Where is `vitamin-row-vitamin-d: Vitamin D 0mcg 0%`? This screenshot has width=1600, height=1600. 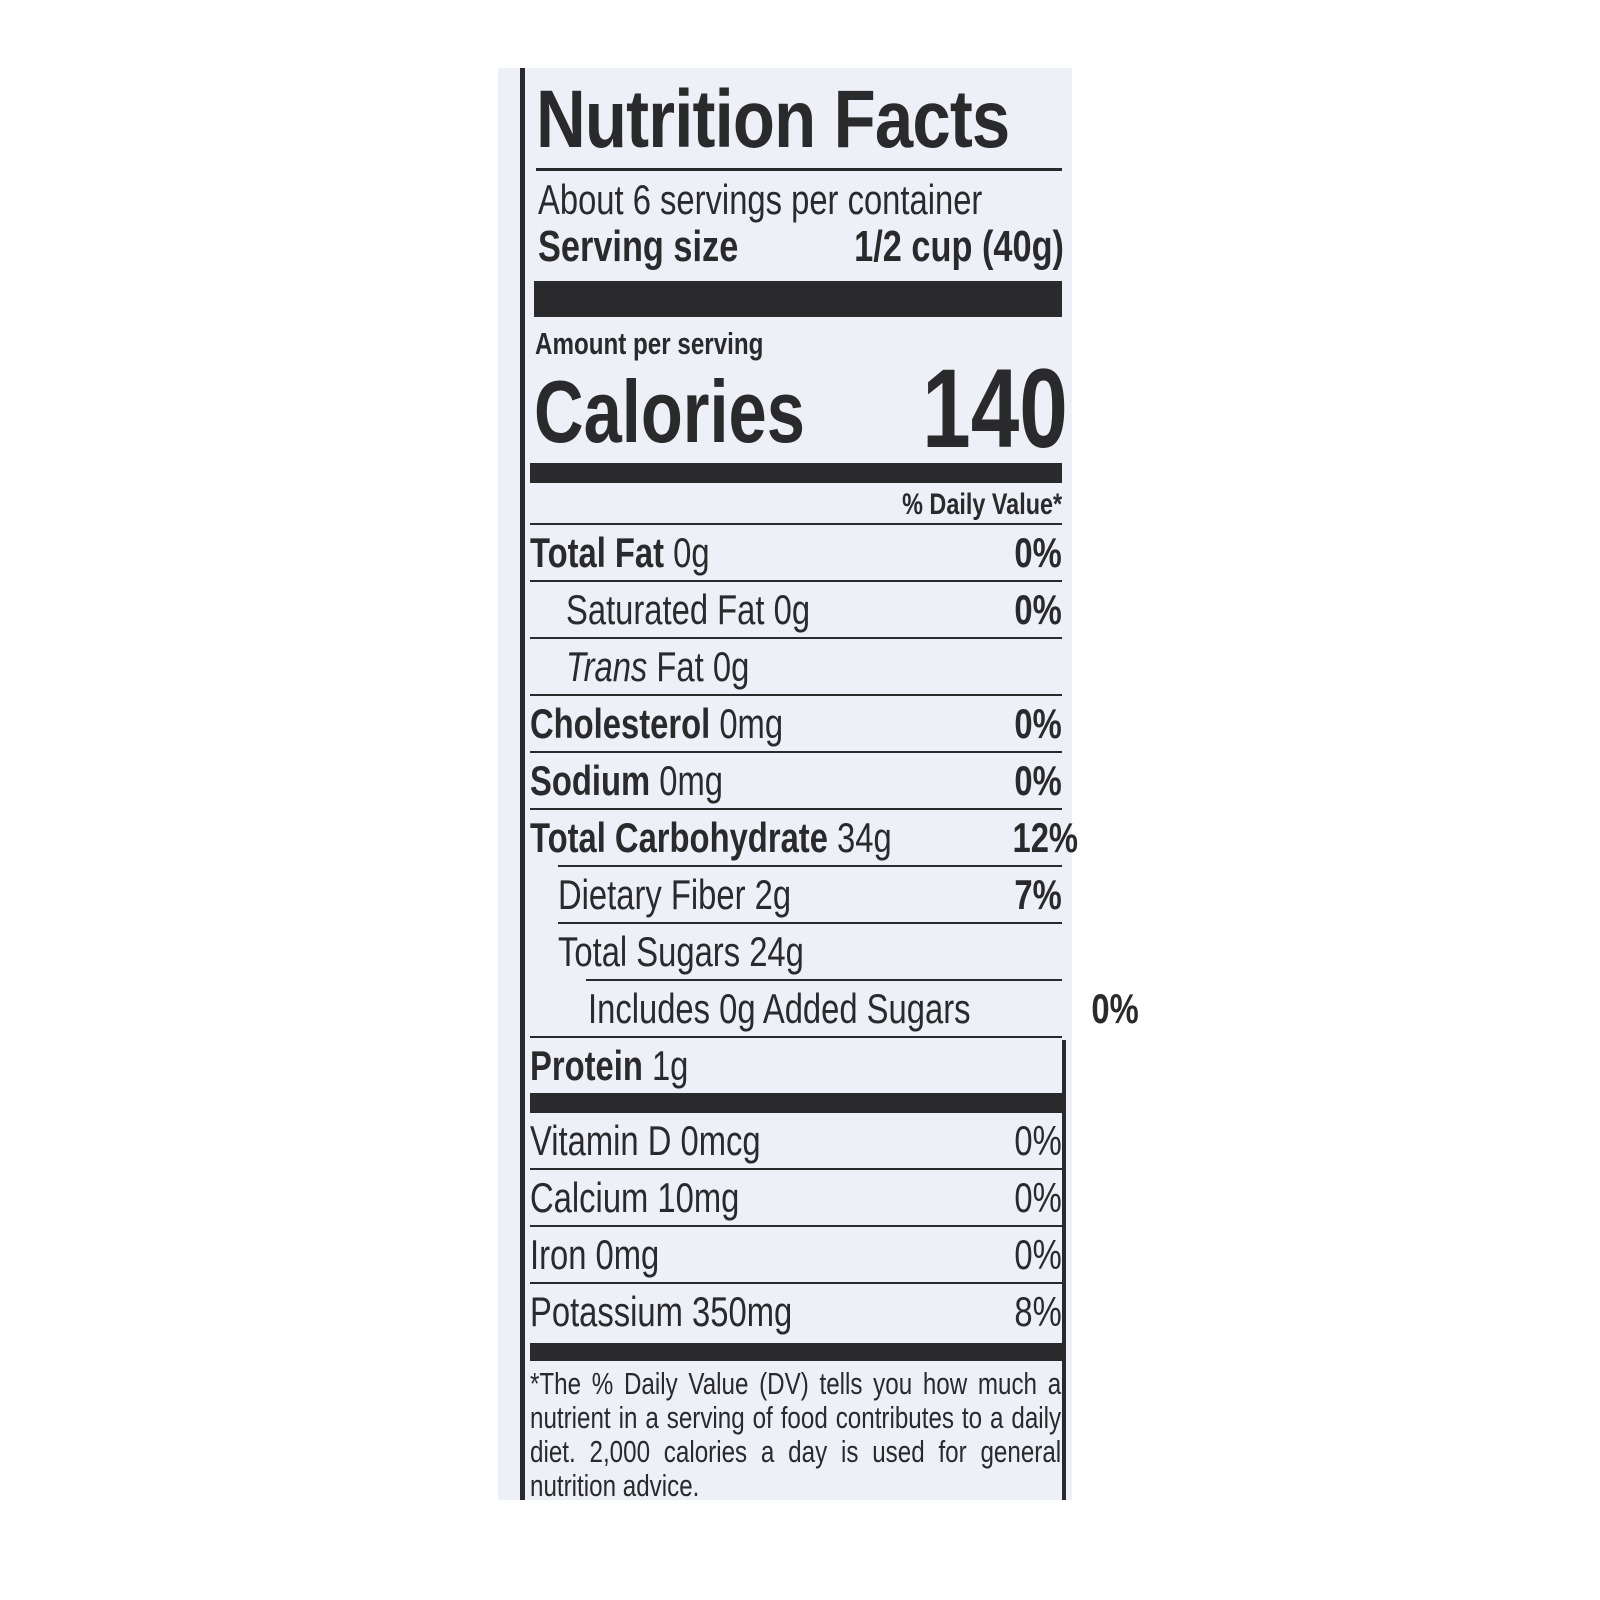 vitamin-row-vitamin-d: Vitamin D 0mcg 0% is located at coordinates (796, 1140).